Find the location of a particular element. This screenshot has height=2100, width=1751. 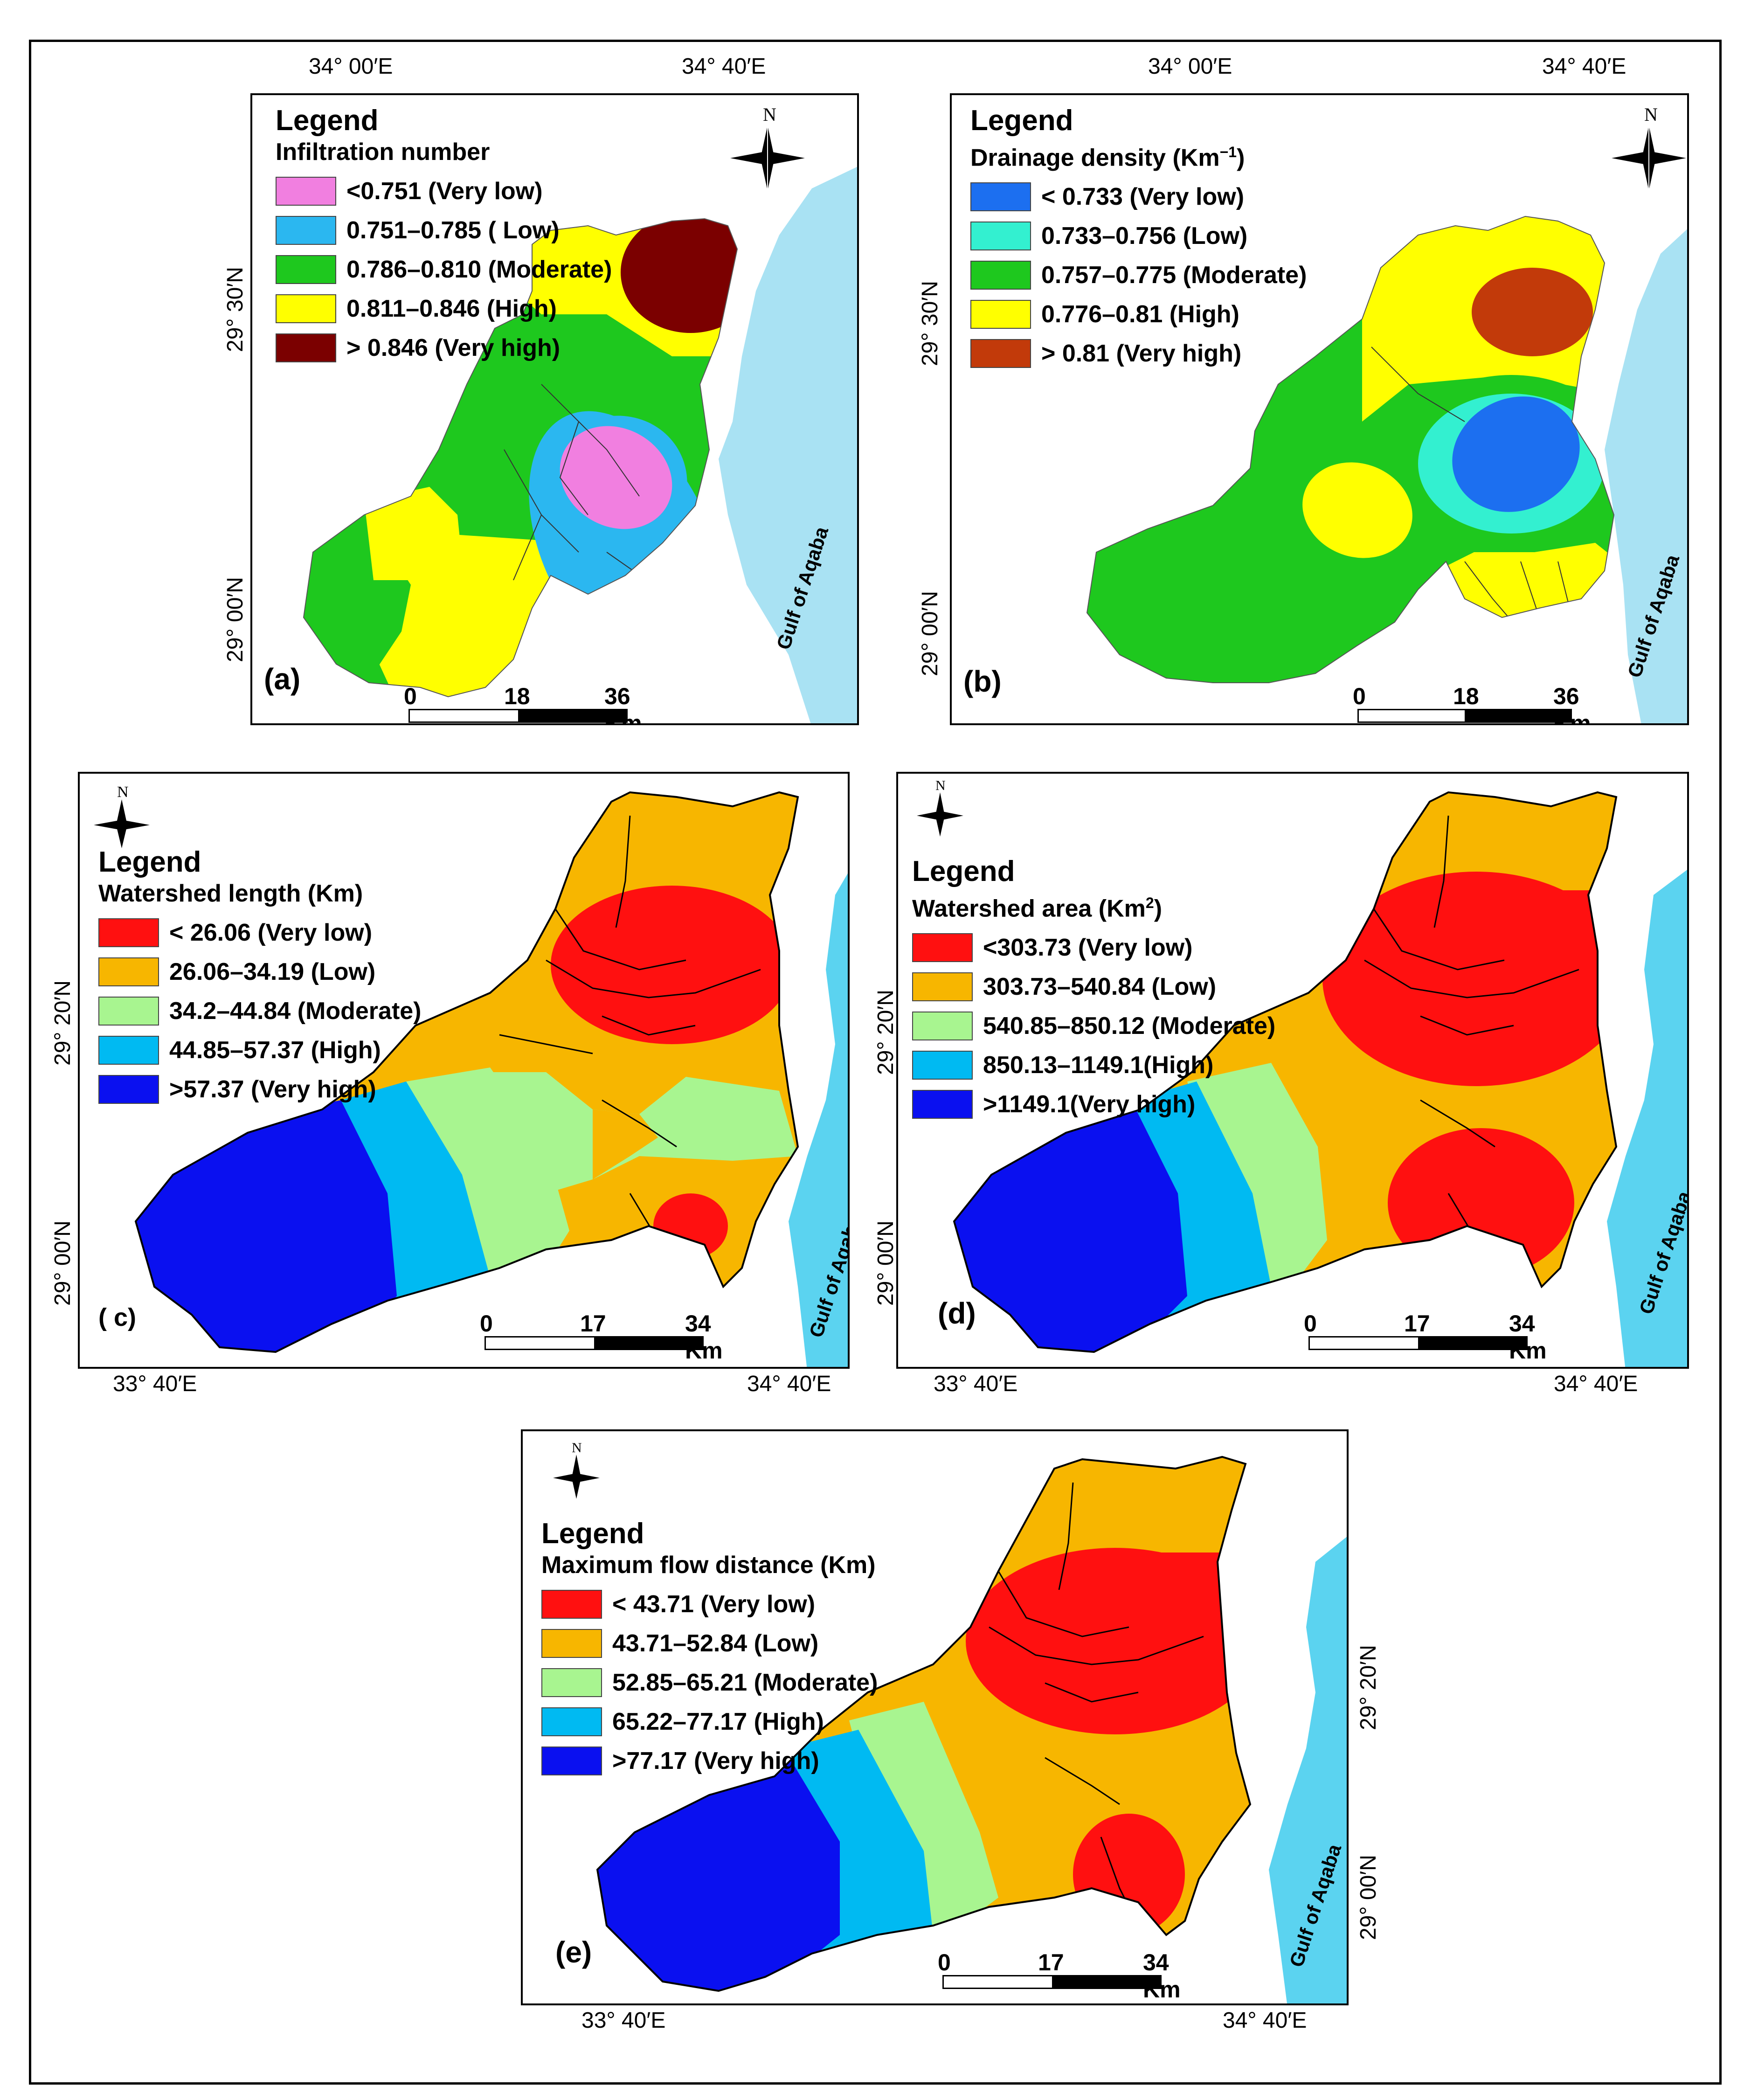

legend-item: 0.786–0.810 (Moderate) is located at coordinates (444, 269).